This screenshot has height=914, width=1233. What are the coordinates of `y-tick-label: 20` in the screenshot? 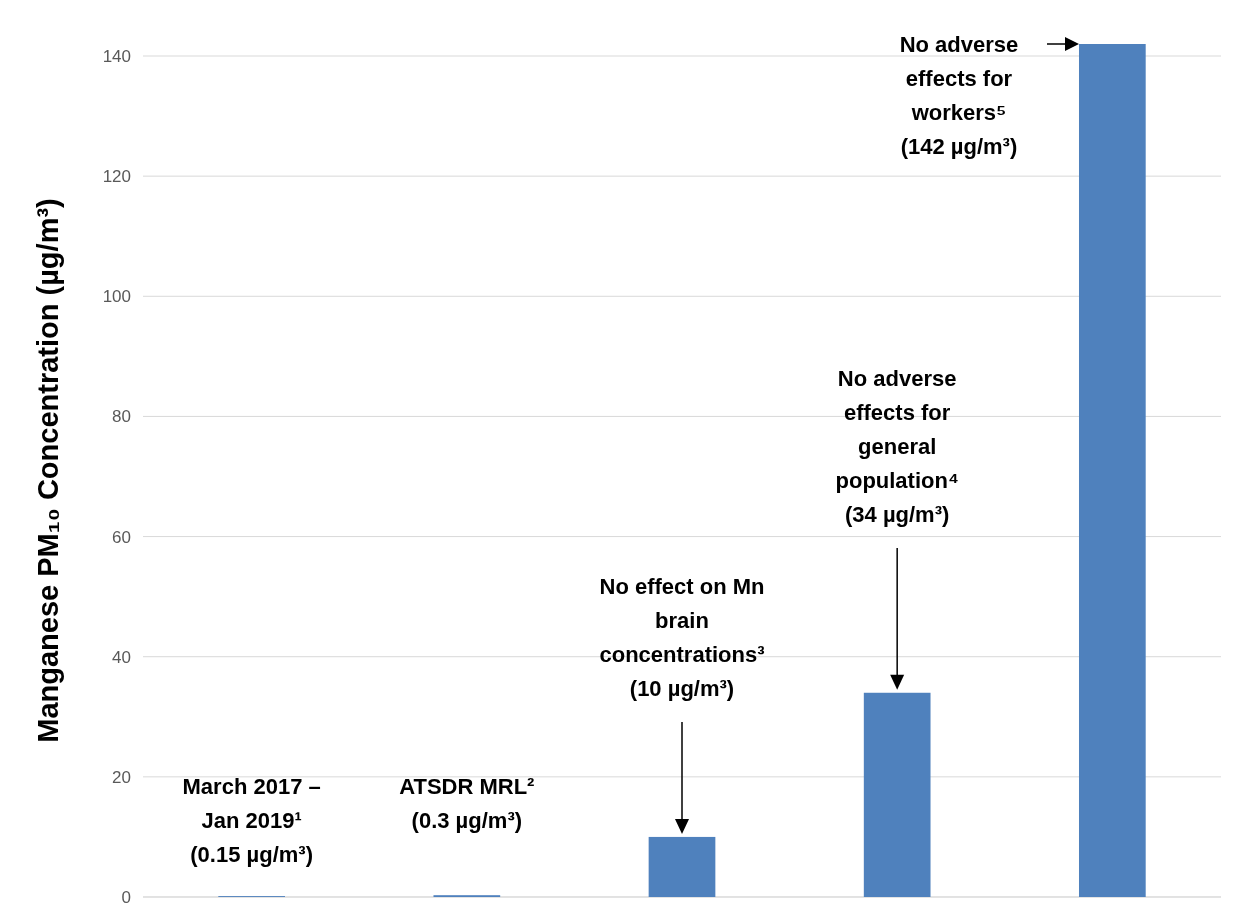 It's located at (121, 777).